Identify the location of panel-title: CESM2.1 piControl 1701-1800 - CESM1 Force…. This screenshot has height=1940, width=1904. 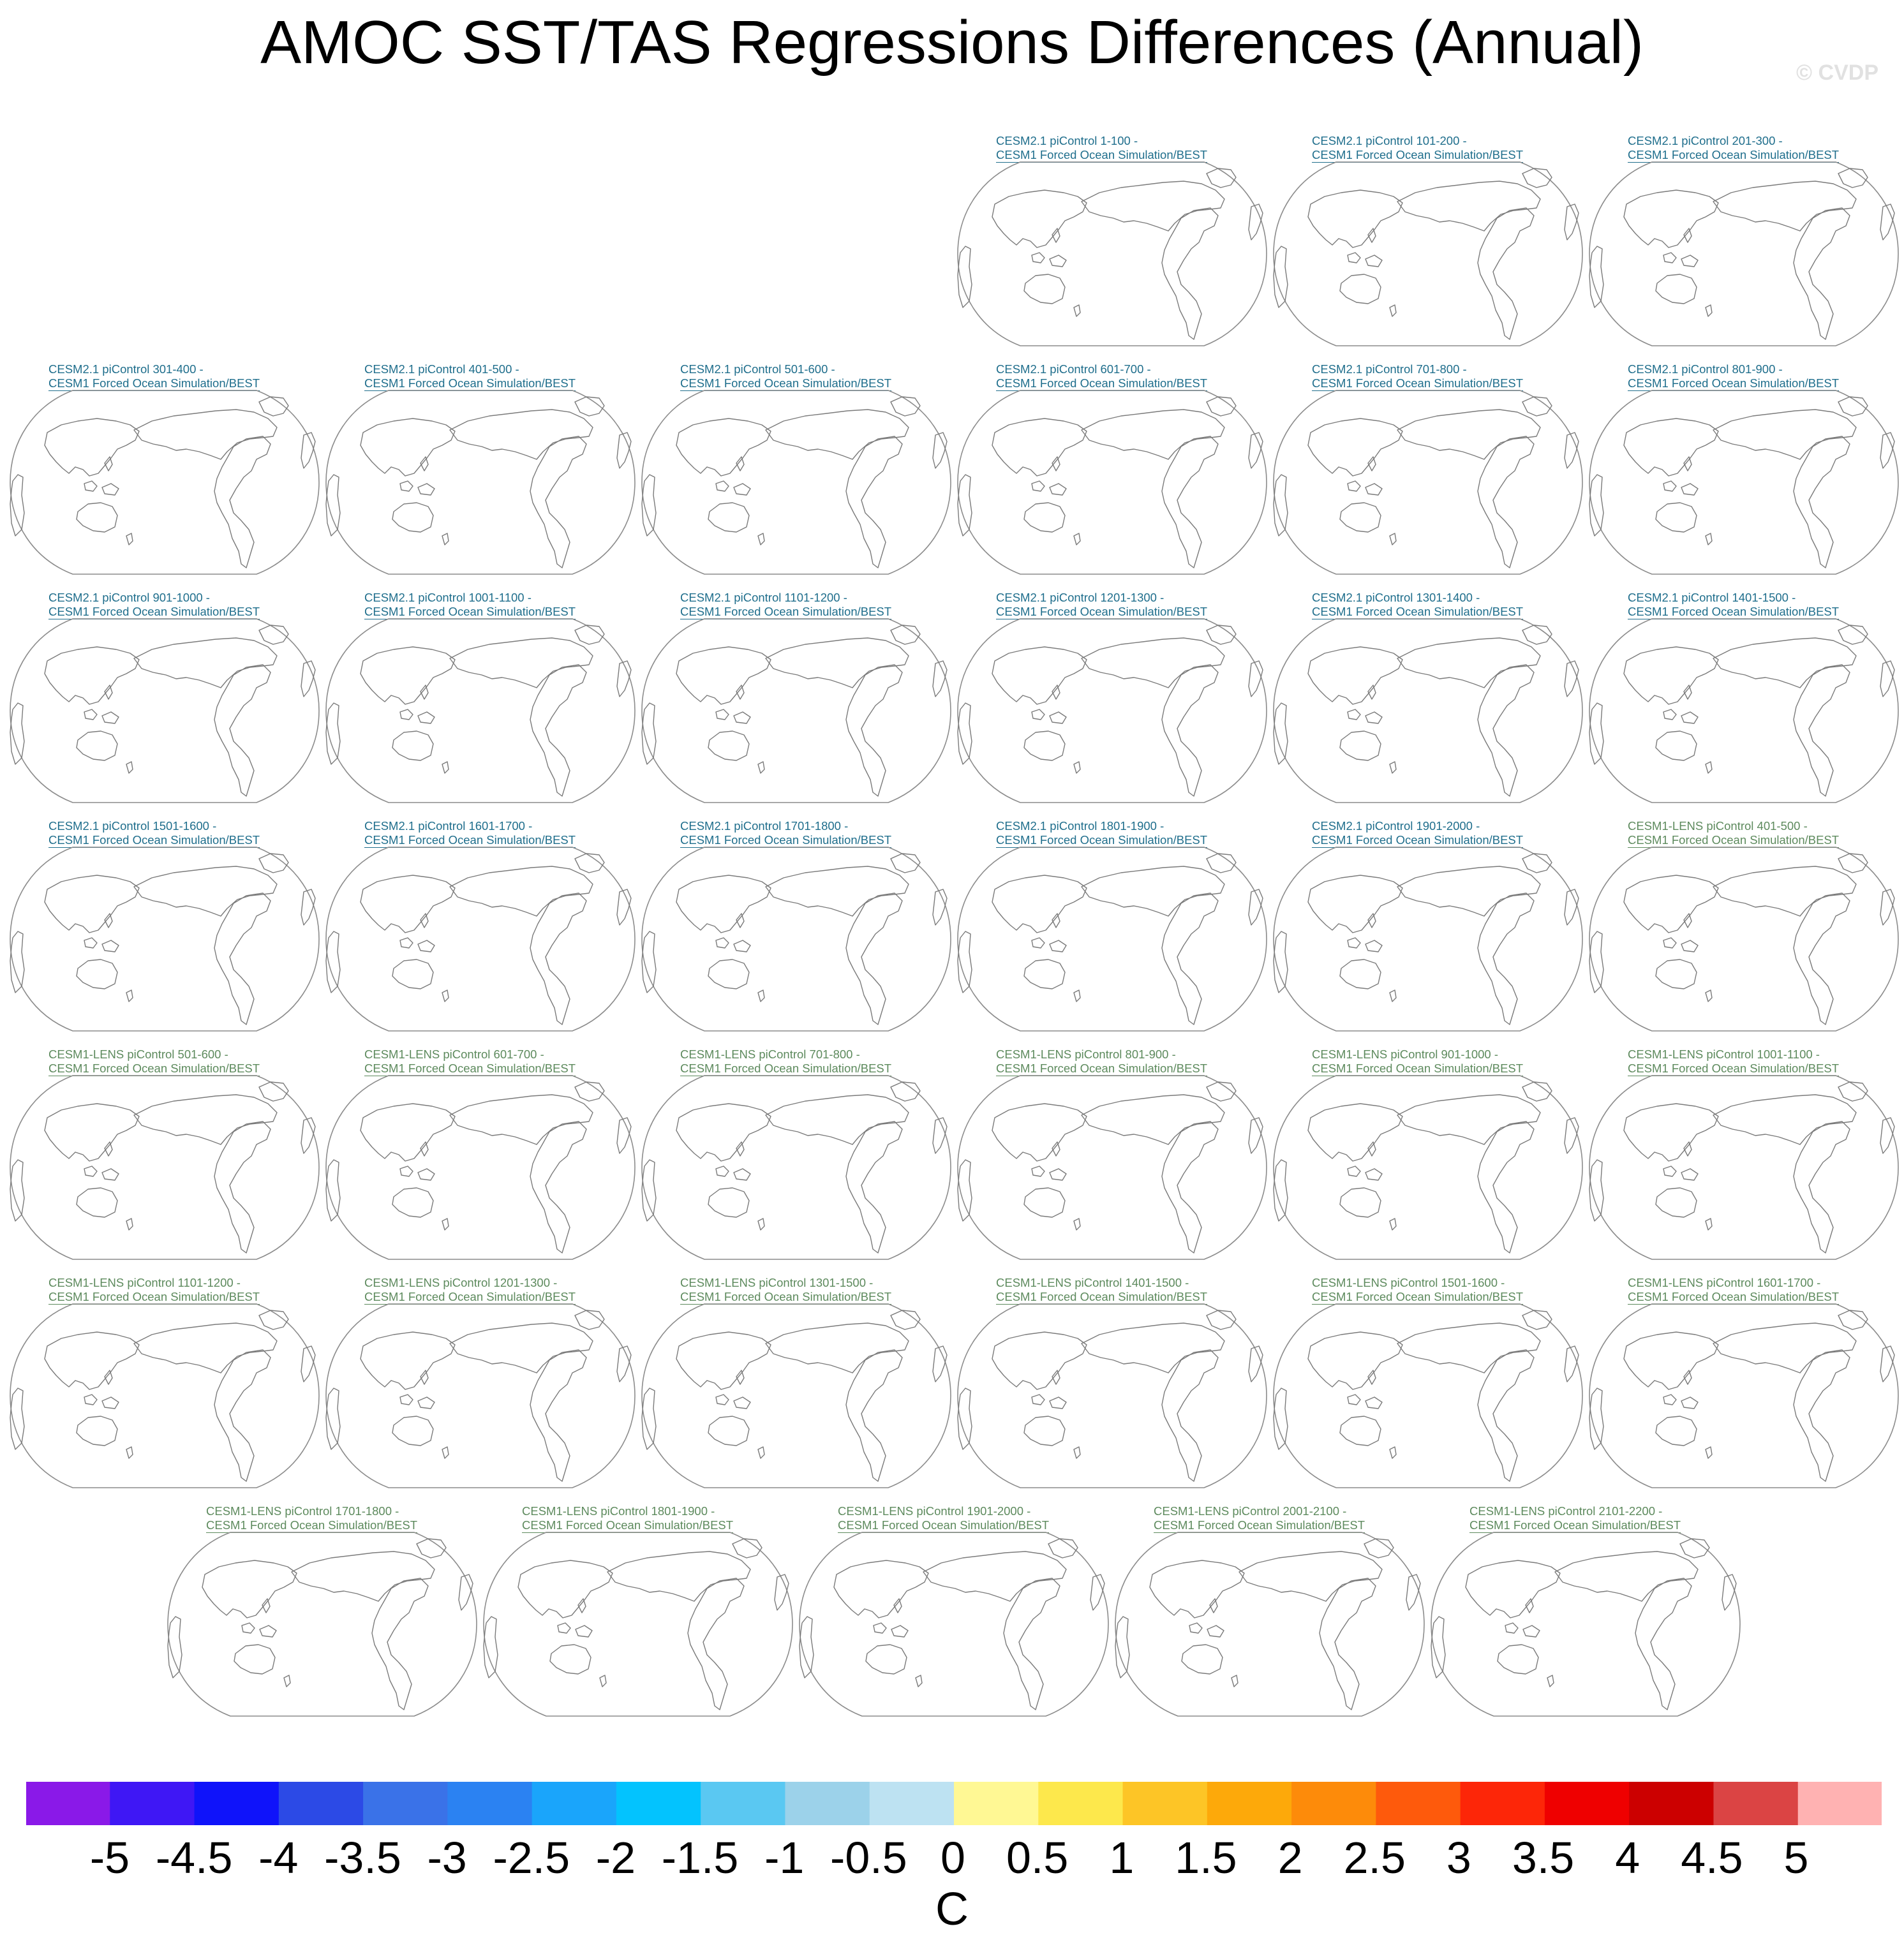
(786, 834).